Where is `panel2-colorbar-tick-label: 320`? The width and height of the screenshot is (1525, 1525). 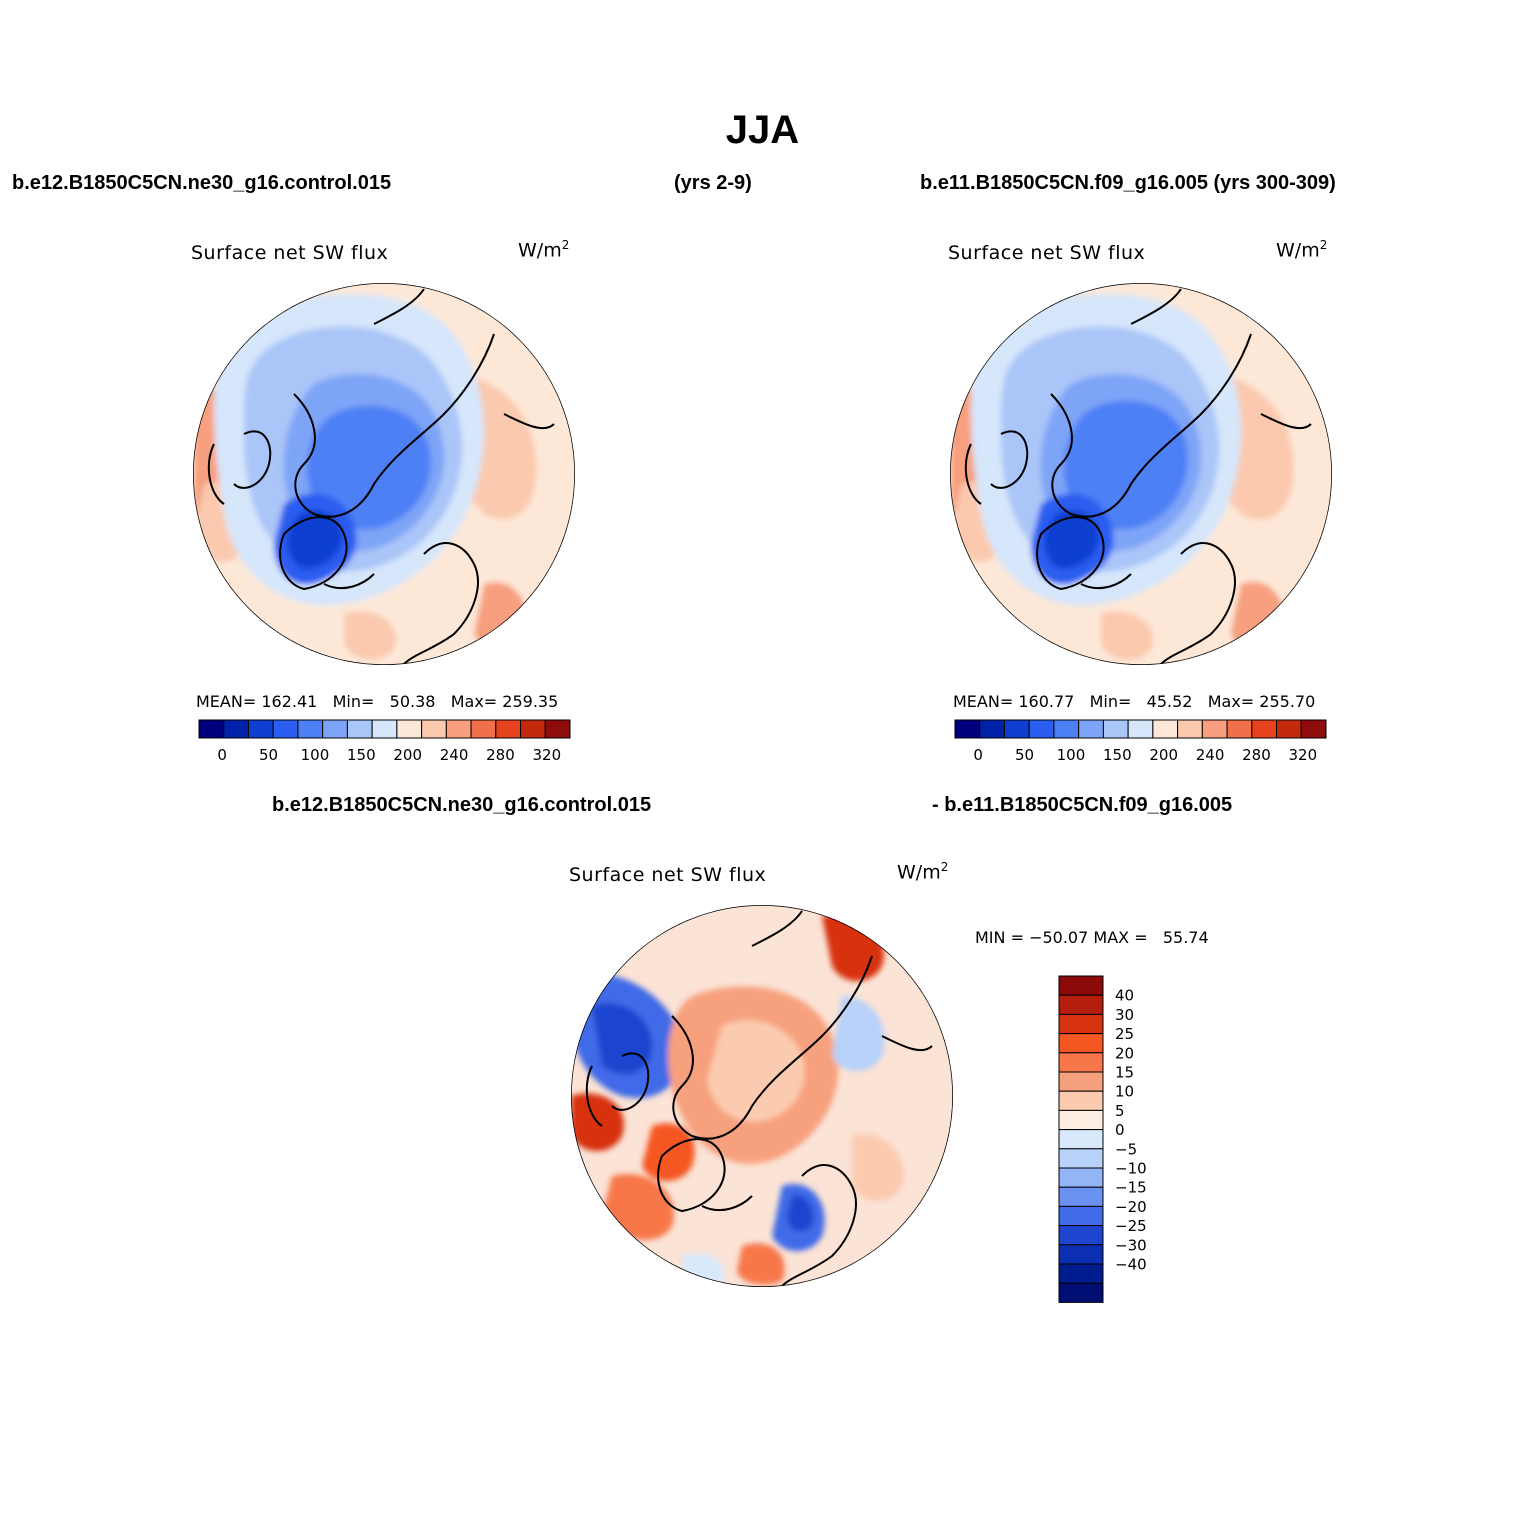
panel2-colorbar-tick-label: 320 is located at coordinates (1302, 755).